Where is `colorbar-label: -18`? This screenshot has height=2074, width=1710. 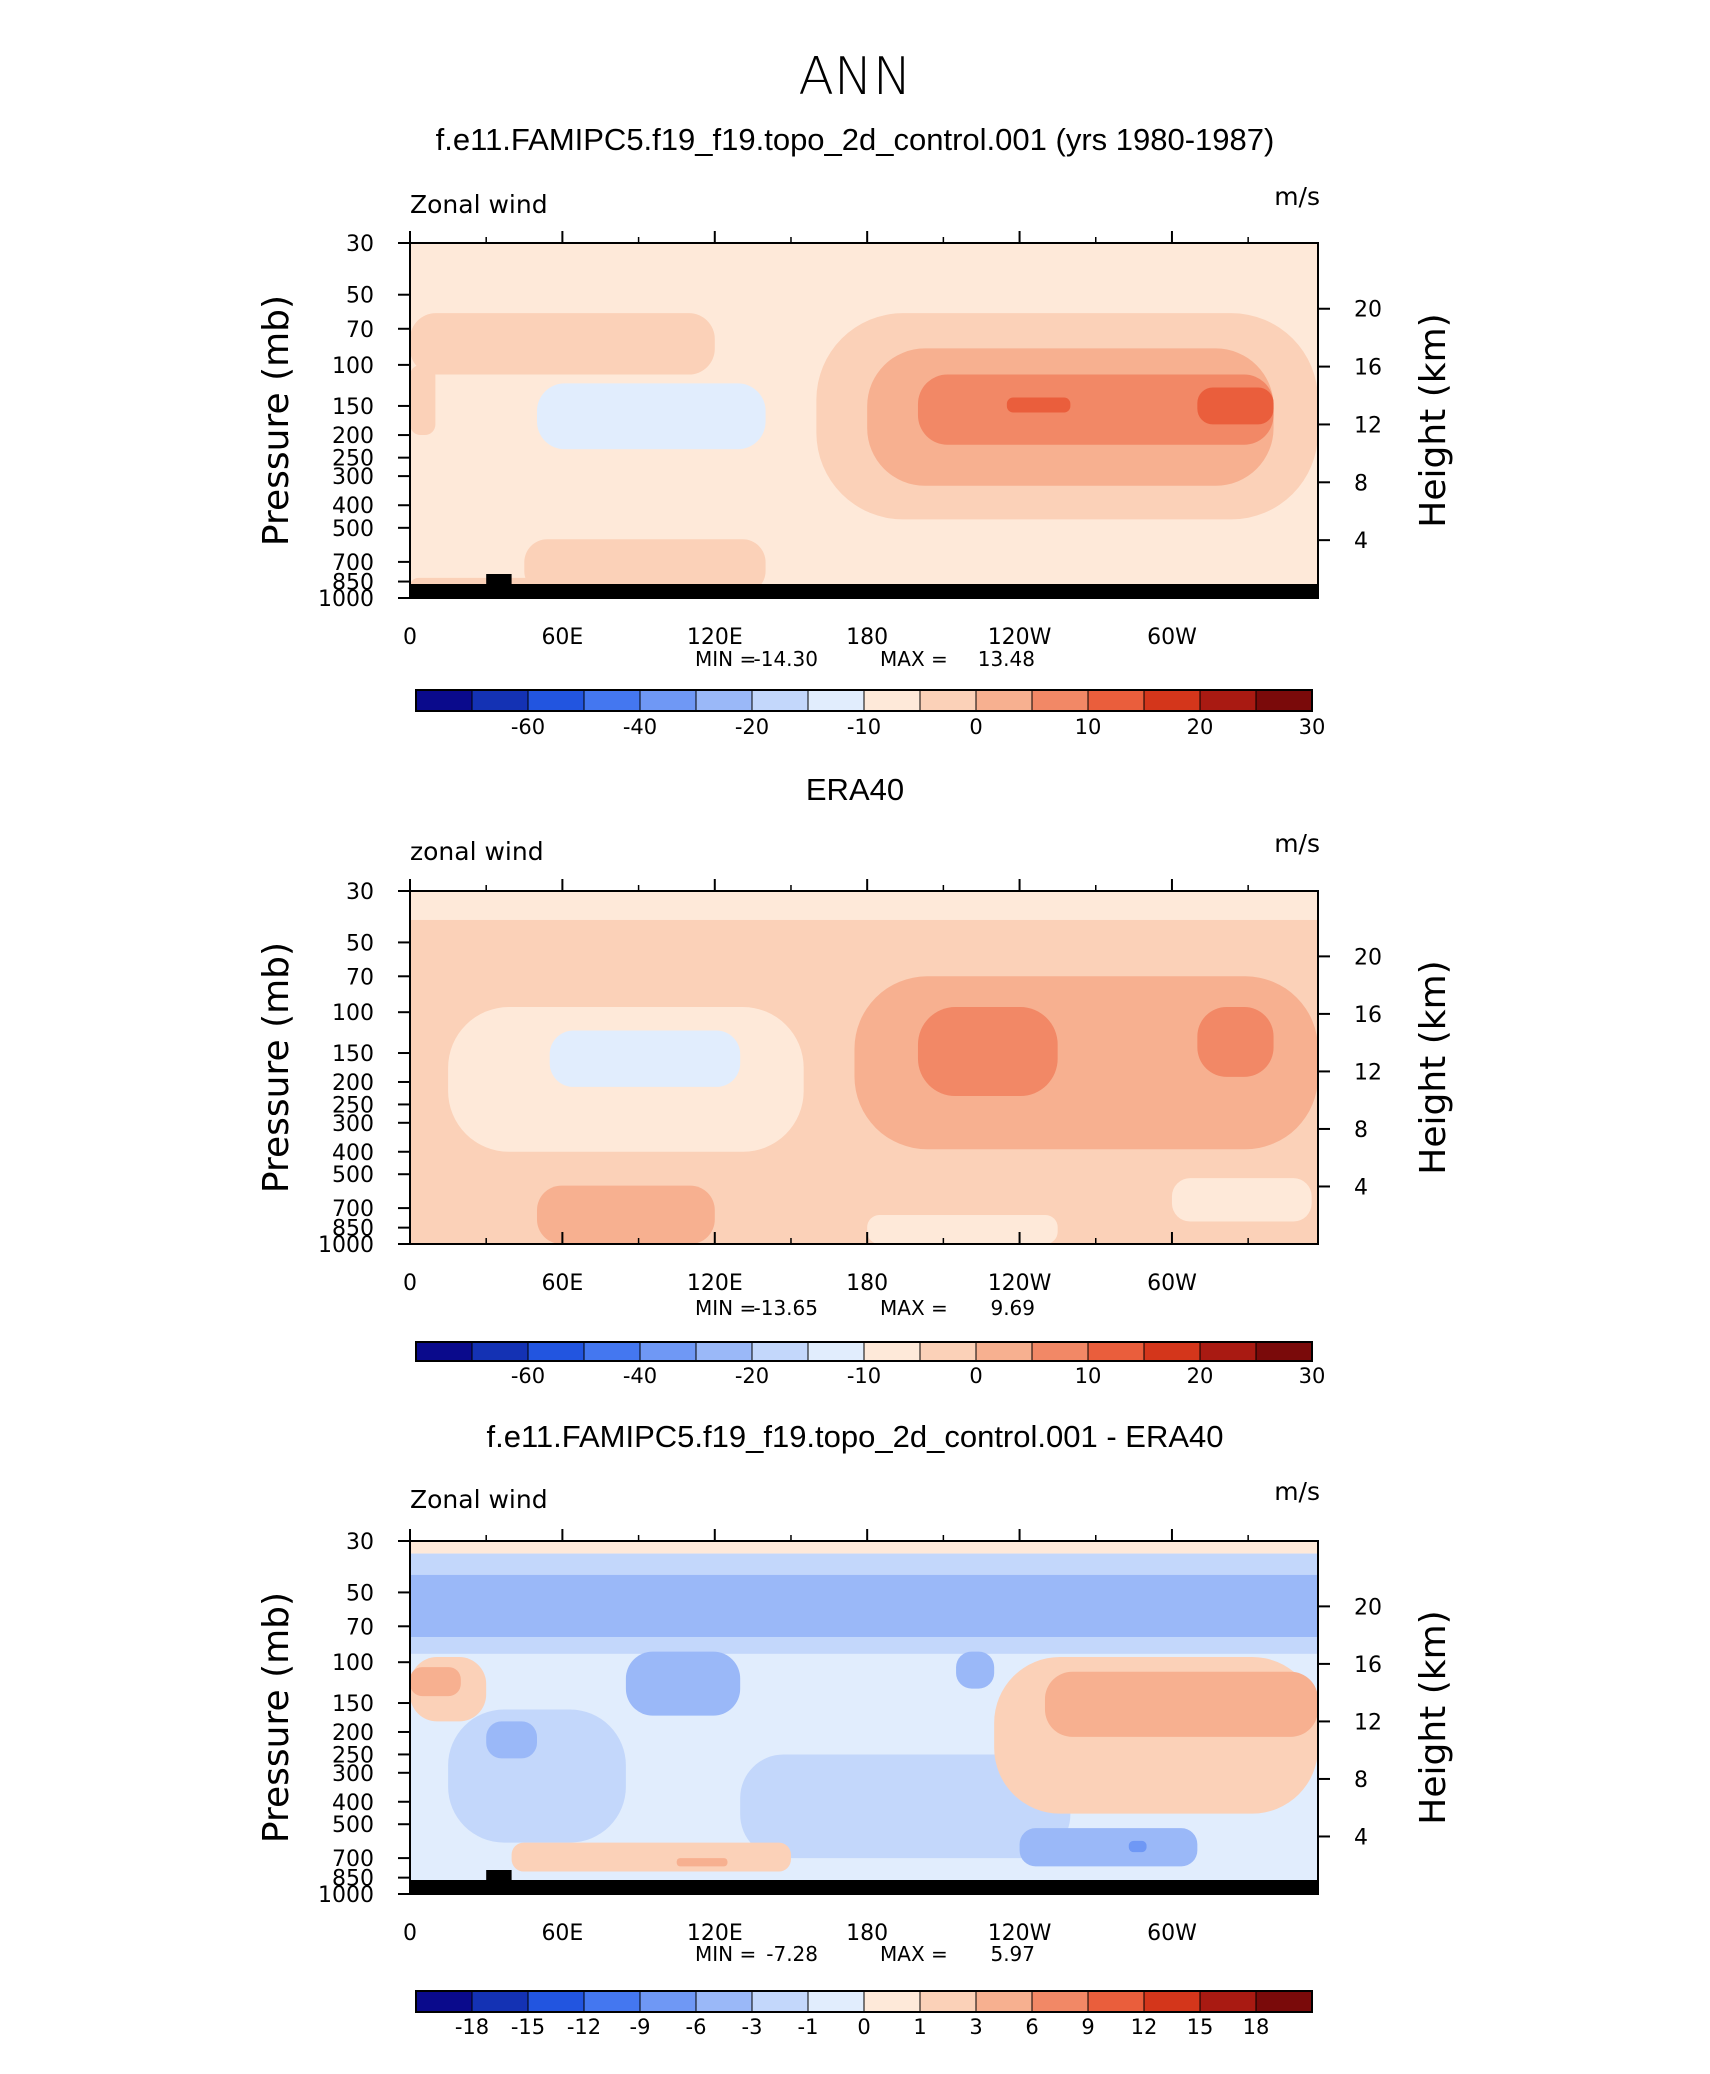
colorbar-label: -18 is located at coordinates (472, 2027).